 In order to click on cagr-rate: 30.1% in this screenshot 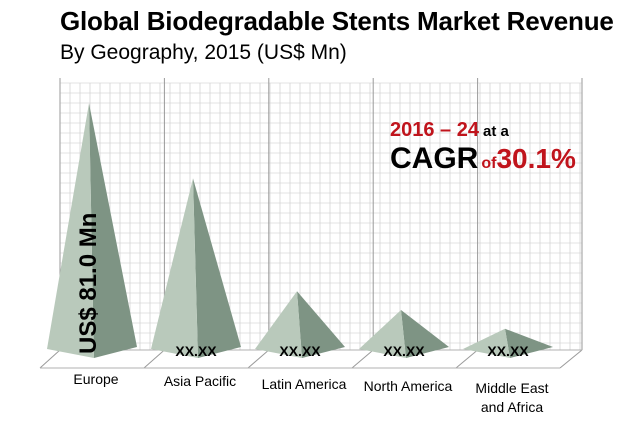, I will do `click(536, 158)`.